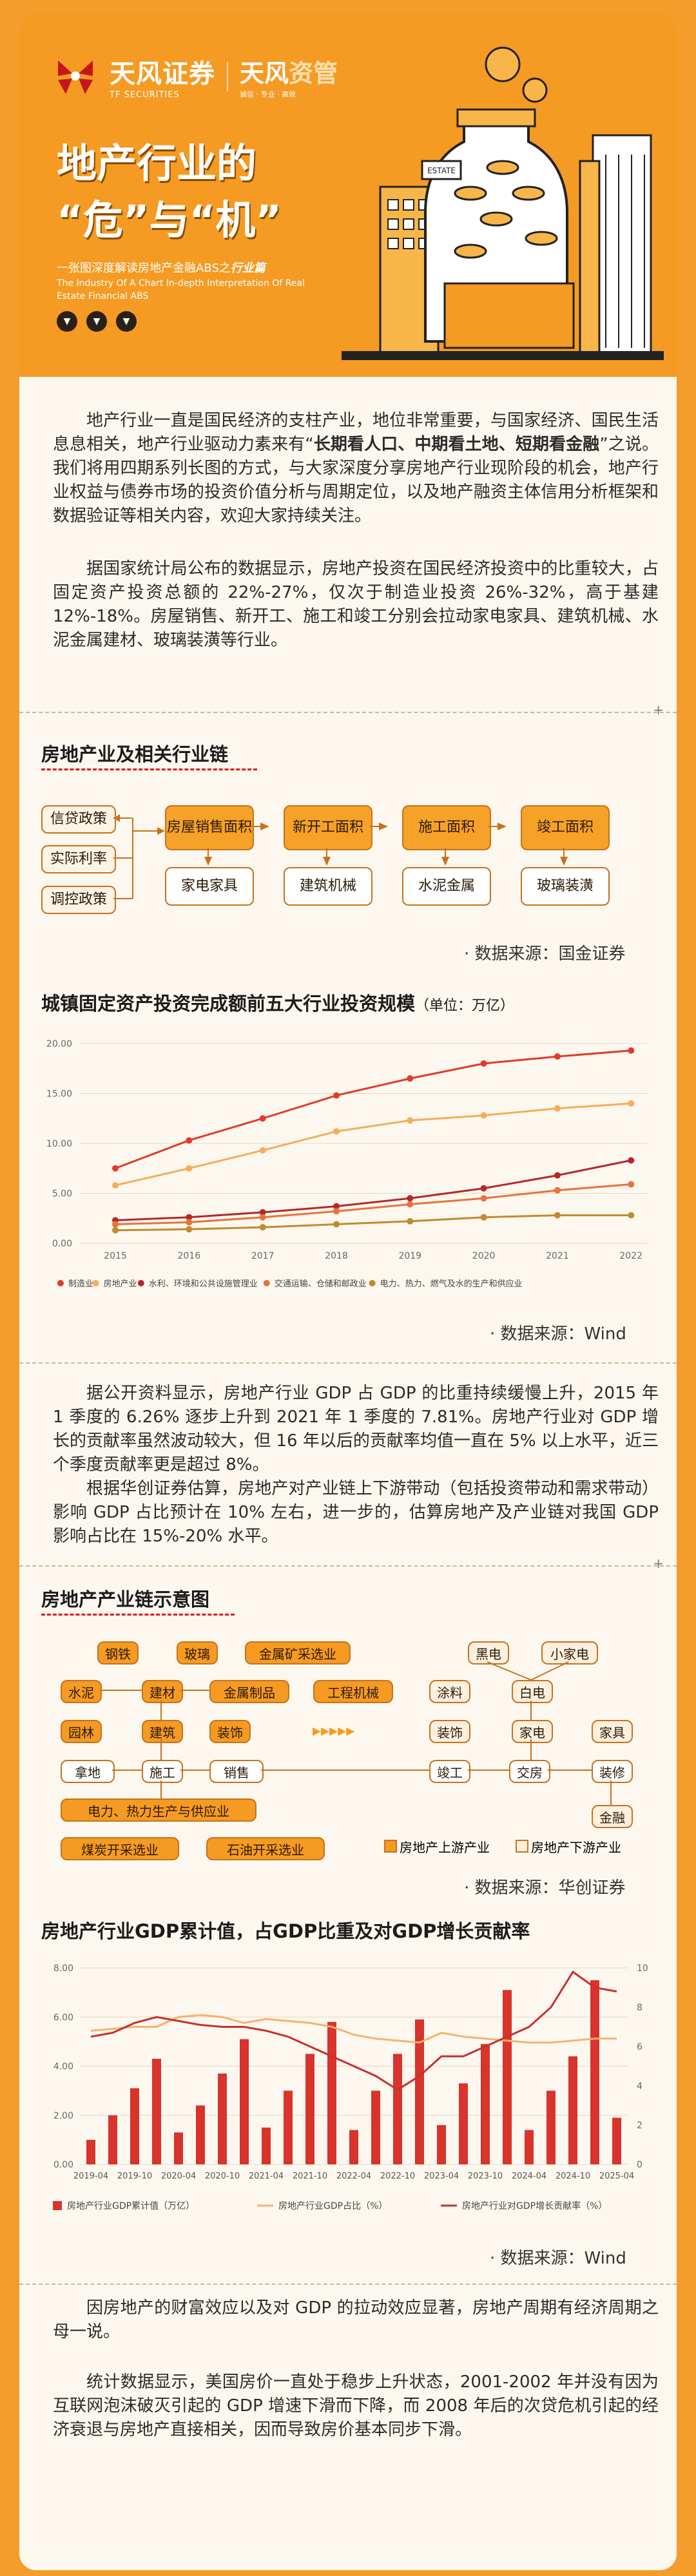 The height and width of the screenshot is (2576, 696). What do you see at coordinates (75, 77) in the screenshot?
I see `tf-logo-icon` at bounding box center [75, 77].